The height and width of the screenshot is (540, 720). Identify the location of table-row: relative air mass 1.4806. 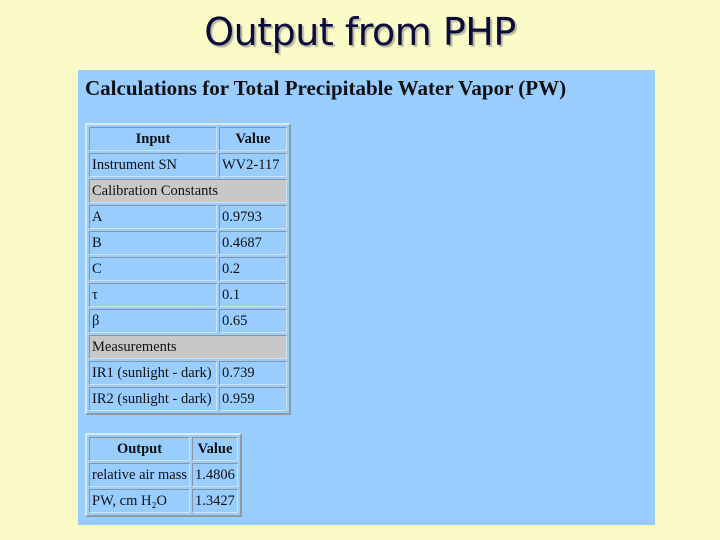
(163, 475).